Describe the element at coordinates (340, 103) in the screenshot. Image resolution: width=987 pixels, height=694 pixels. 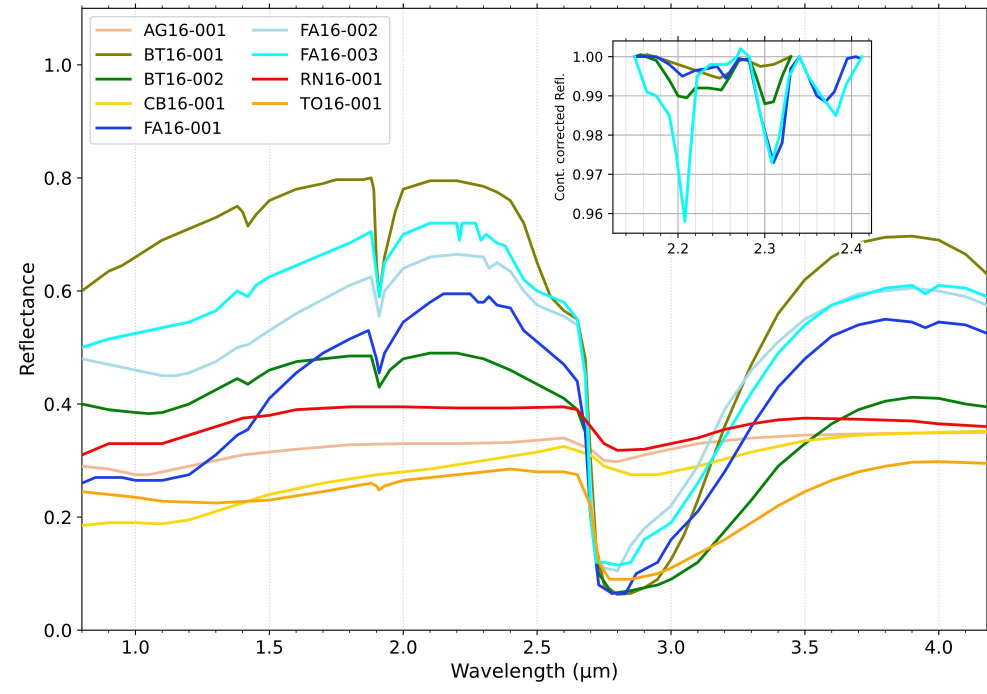
I see `legend-label: TO16-001` at that location.